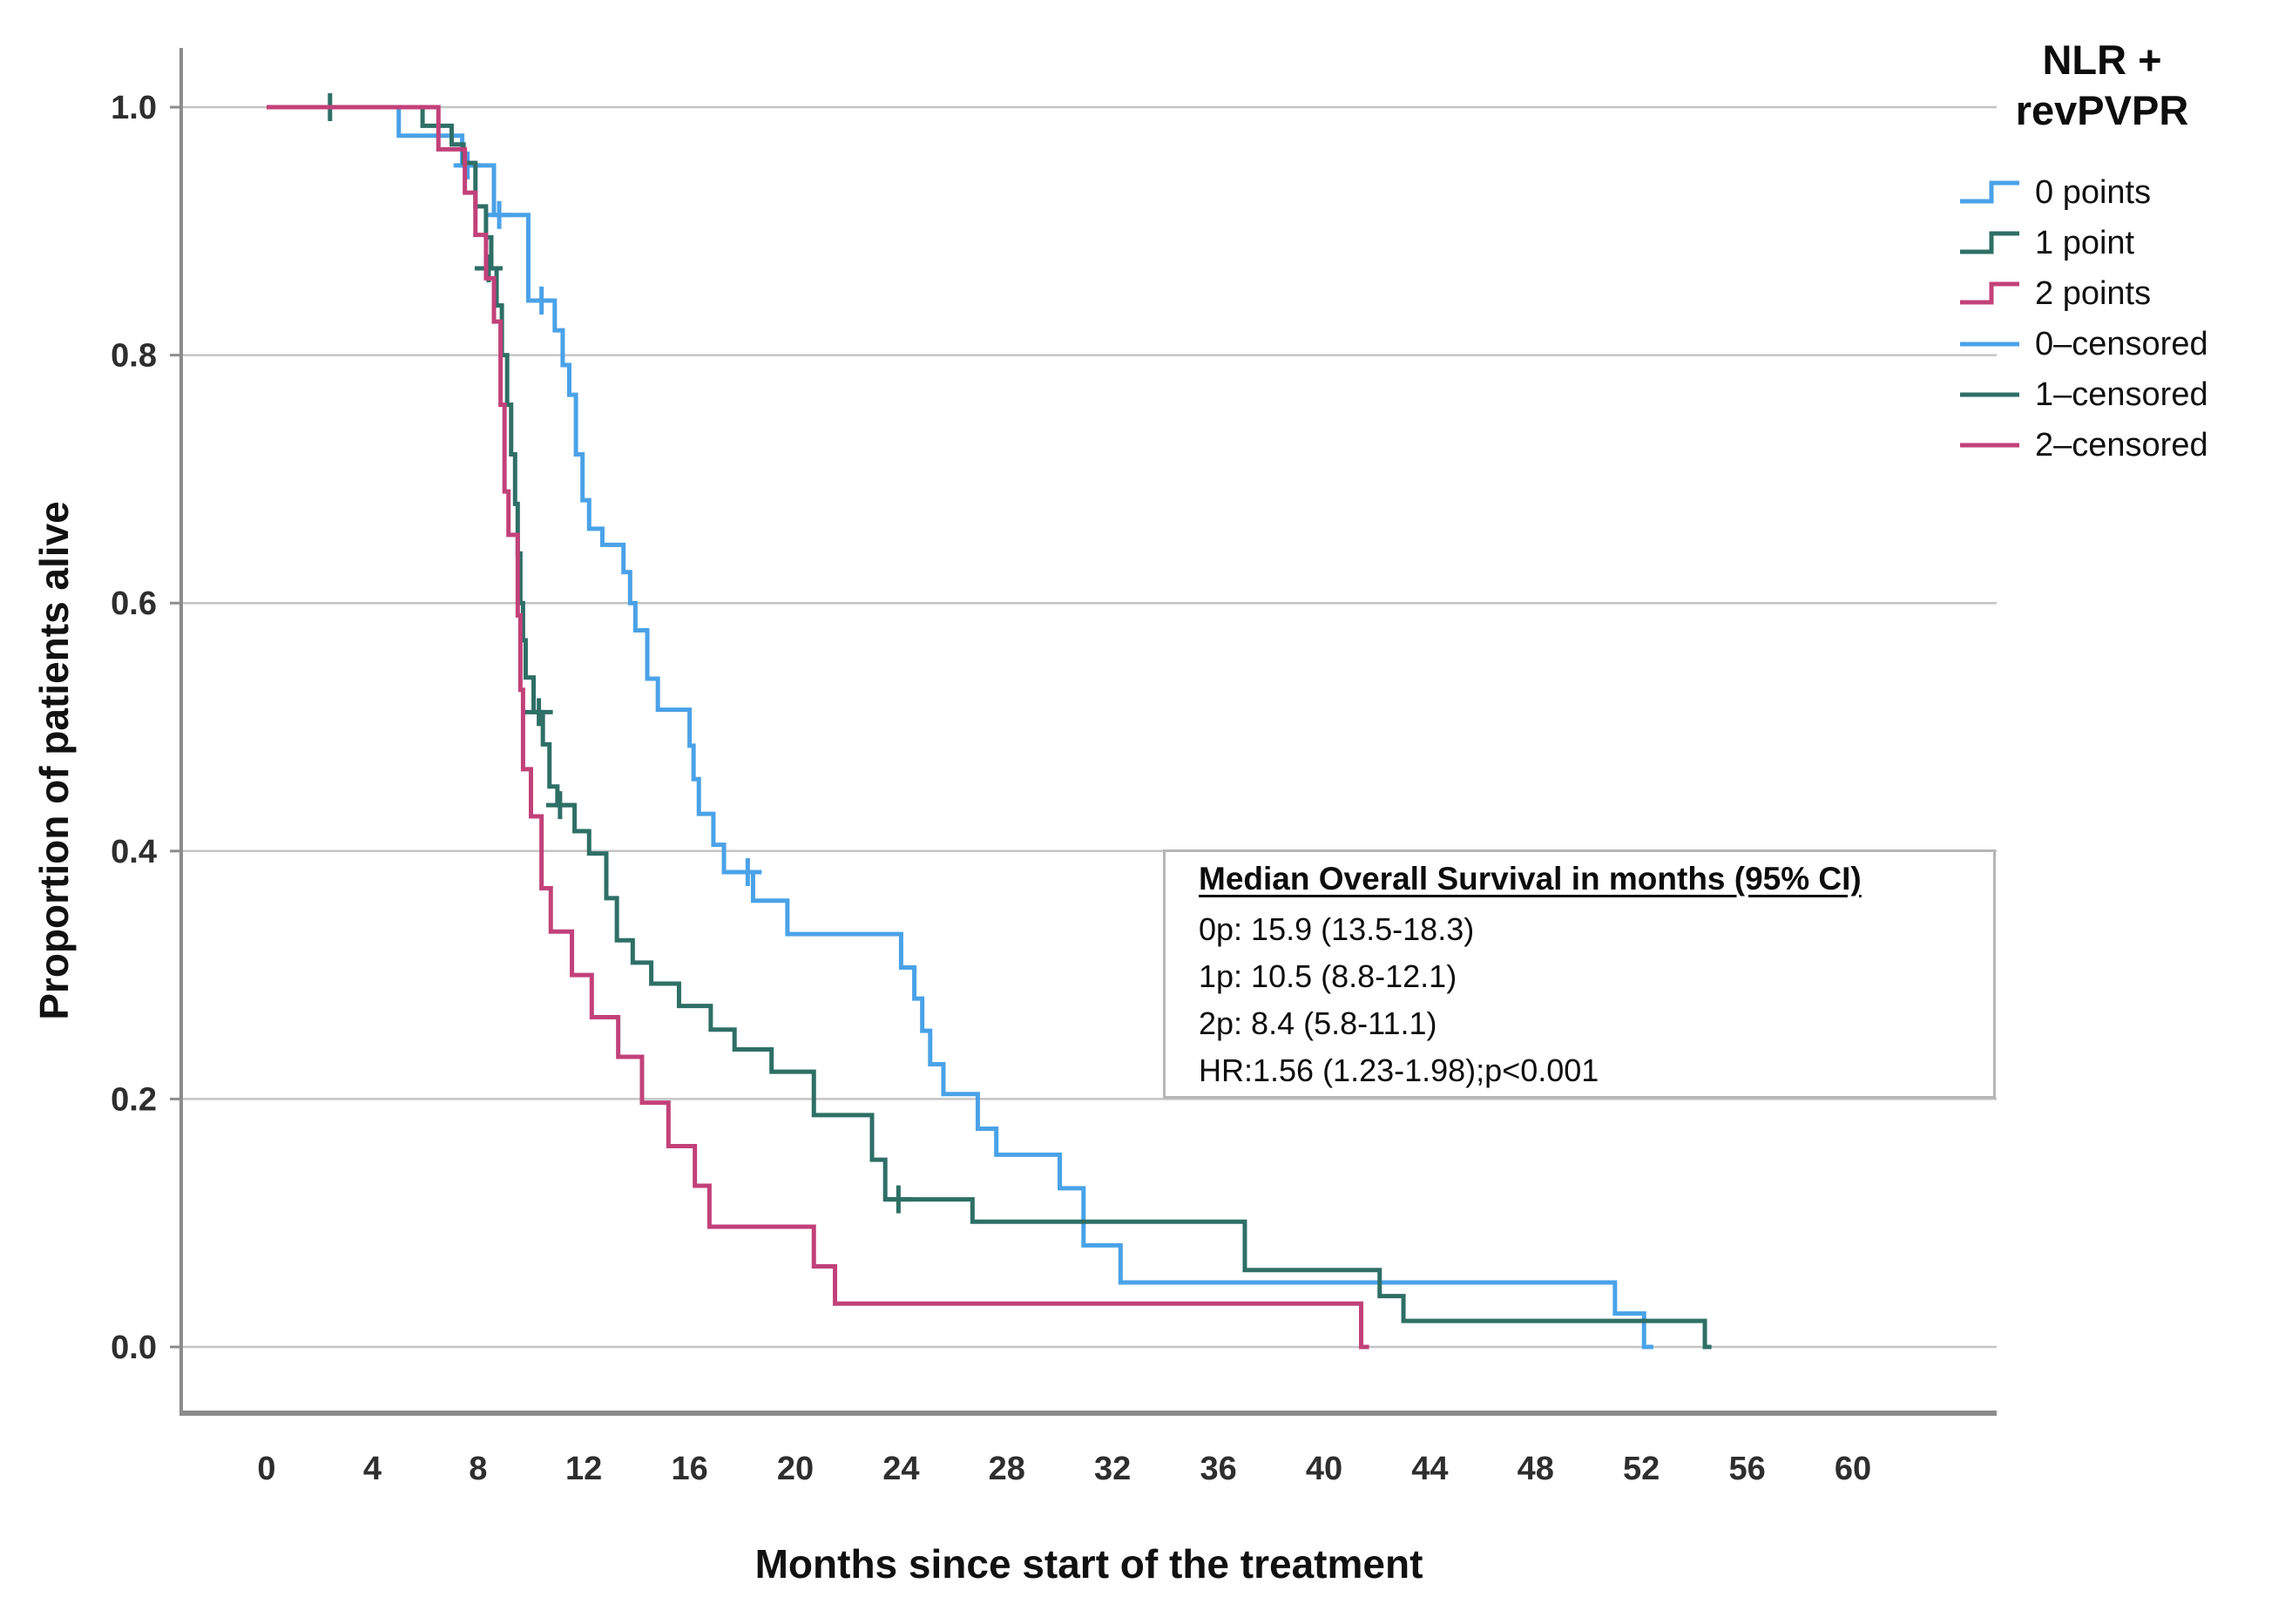 The image size is (2285, 1624). What do you see at coordinates (478, 1469) in the screenshot?
I see `x-tick-label: 8` at bounding box center [478, 1469].